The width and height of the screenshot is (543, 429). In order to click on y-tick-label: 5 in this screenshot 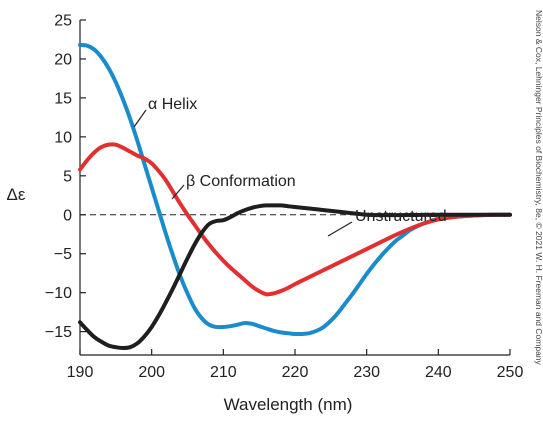, I will do `click(67, 176)`.